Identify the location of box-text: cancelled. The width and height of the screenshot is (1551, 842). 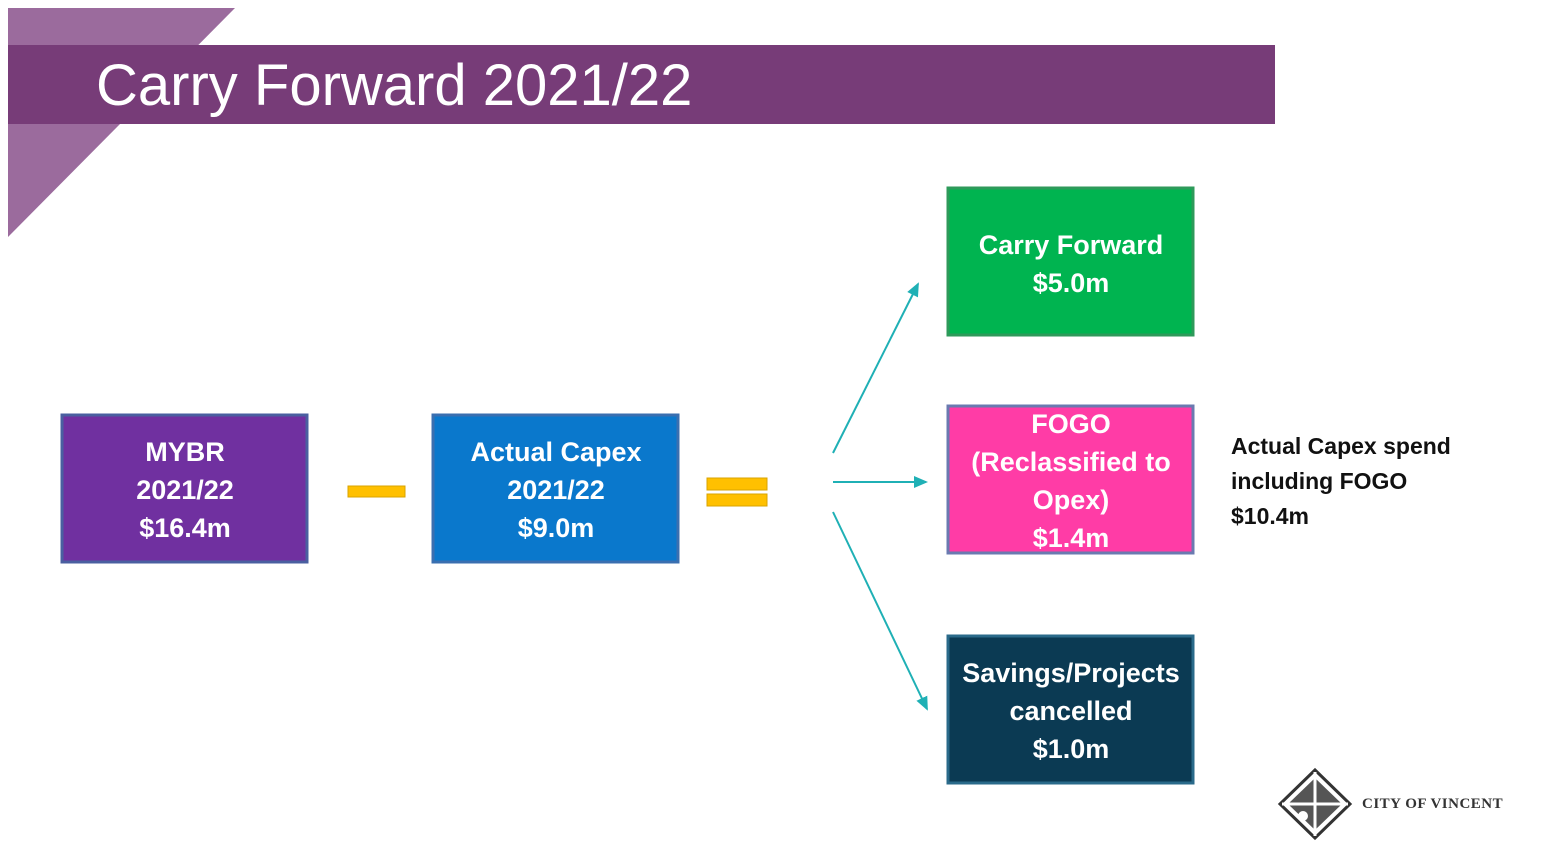
(1070, 711).